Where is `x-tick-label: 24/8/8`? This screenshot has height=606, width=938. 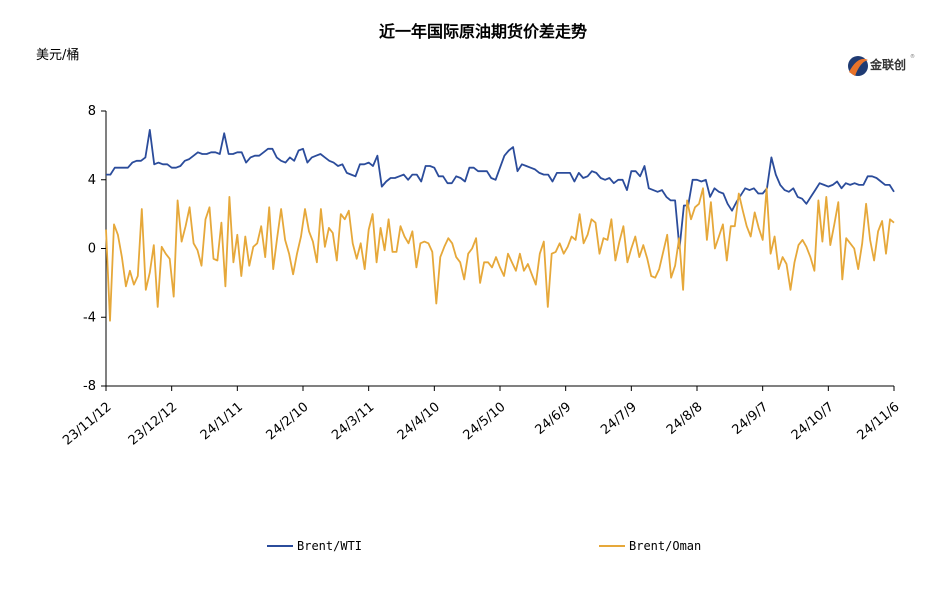
x-tick-label: 24/8/8 is located at coordinates (685, 419).